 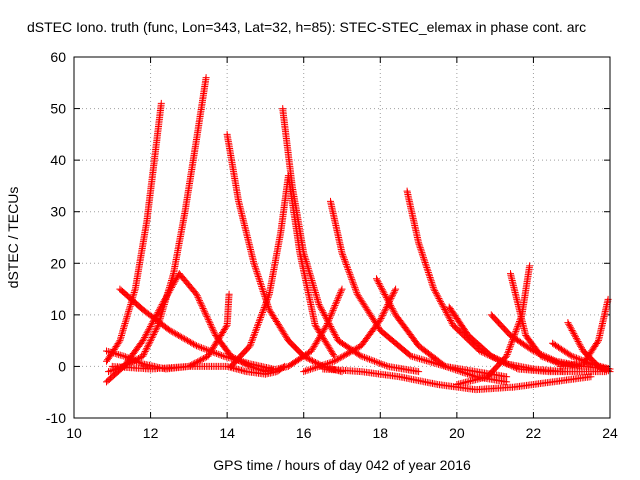 What do you see at coordinates (380, 433) in the screenshot?
I see `x-tick-label: 18` at bounding box center [380, 433].